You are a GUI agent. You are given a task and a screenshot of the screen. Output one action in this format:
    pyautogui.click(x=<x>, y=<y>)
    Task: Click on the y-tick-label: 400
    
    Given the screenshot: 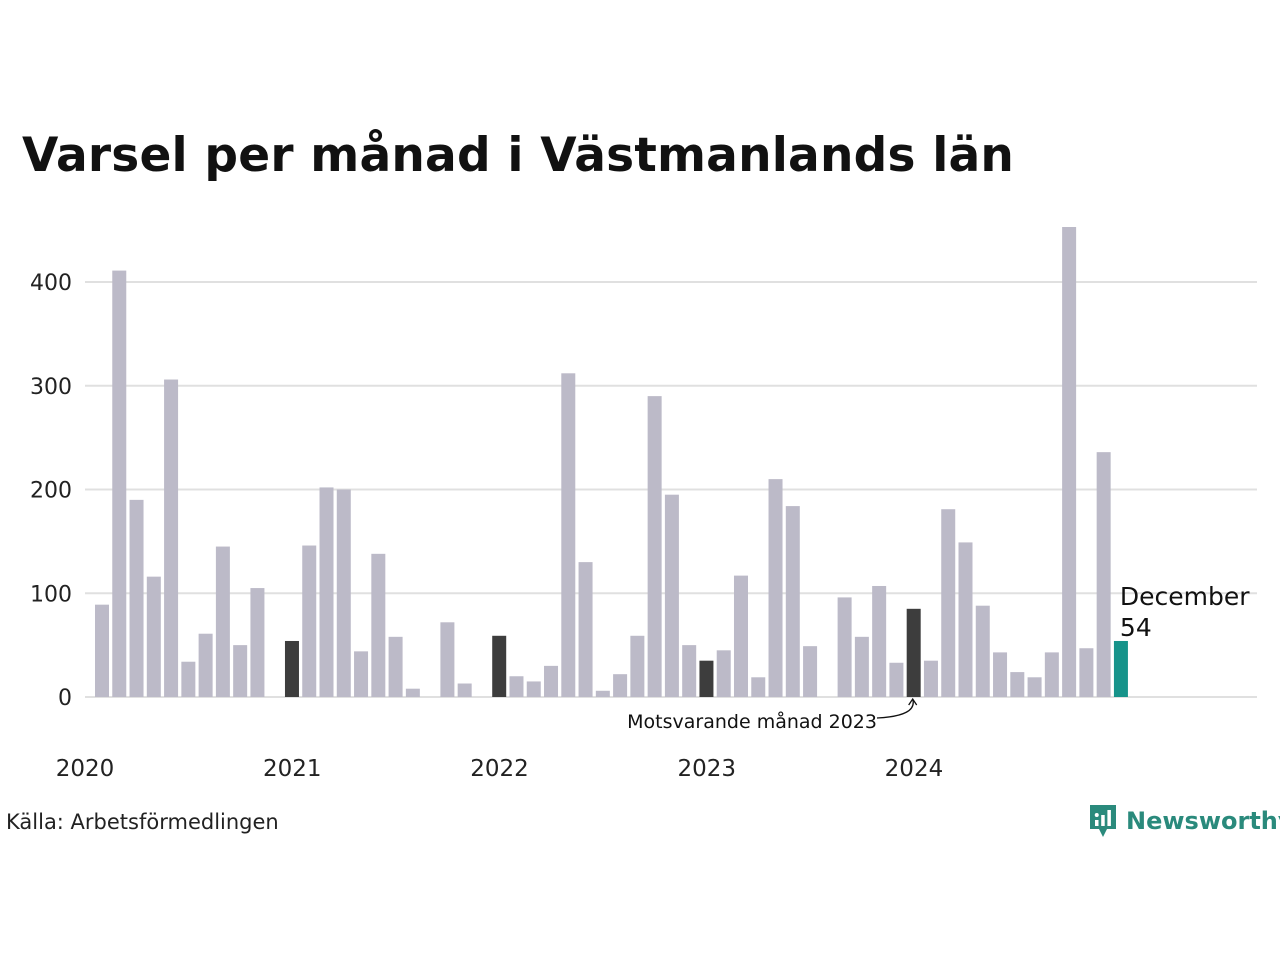 What is the action you would take?
    pyautogui.click(x=51, y=283)
    